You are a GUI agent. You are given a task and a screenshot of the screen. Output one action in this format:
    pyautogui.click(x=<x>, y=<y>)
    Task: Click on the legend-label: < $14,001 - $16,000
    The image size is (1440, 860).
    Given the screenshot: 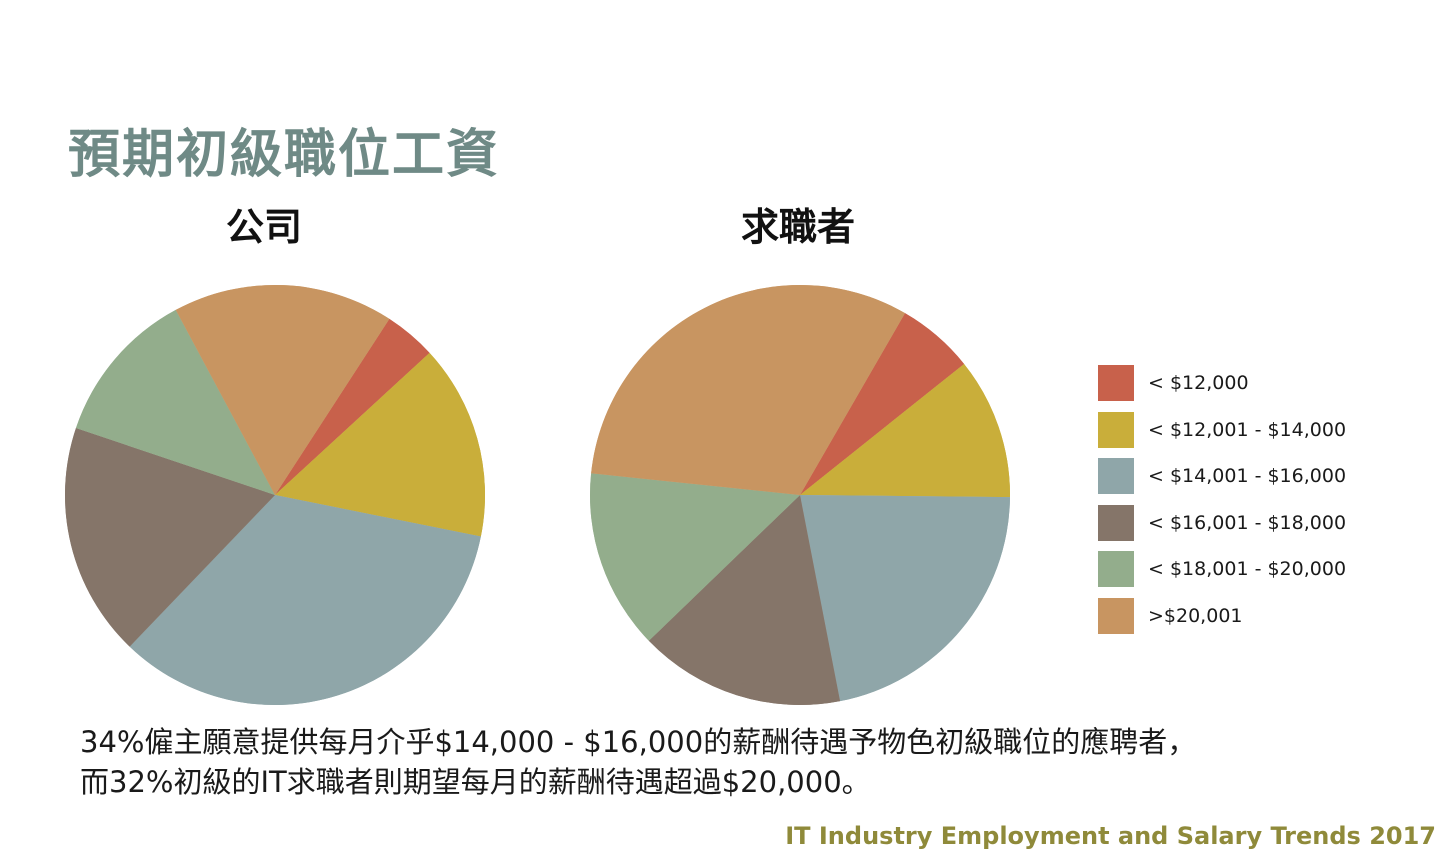 What is the action you would take?
    pyautogui.click(x=1247, y=476)
    